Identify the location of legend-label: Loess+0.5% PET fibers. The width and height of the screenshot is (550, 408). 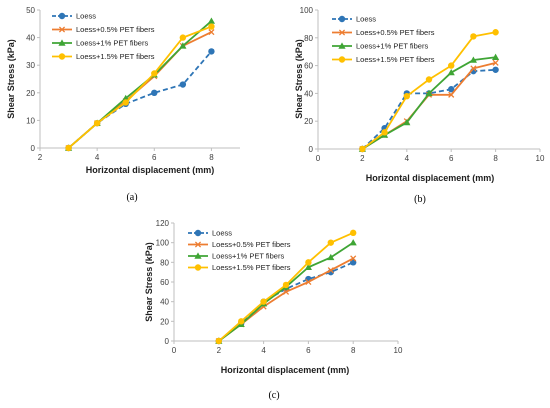
(251, 244).